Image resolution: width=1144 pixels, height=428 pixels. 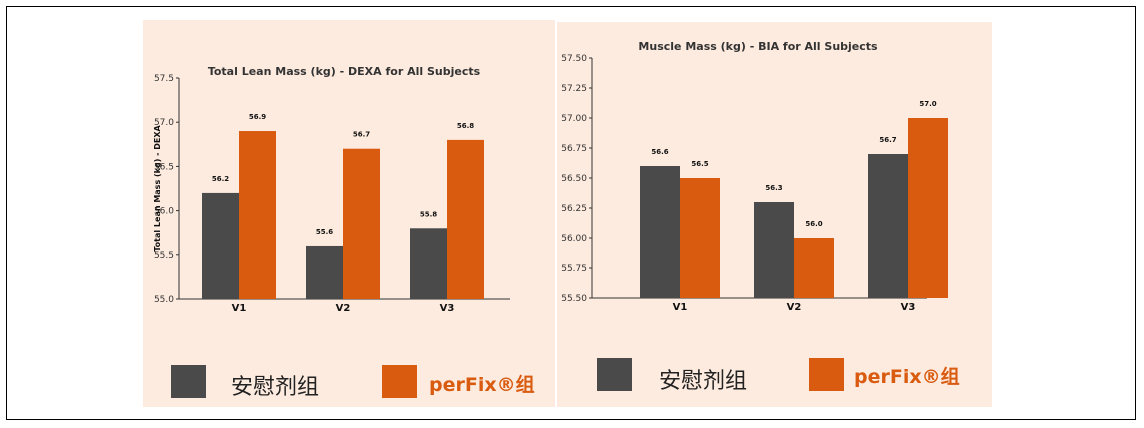 What do you see at coordinates (574, 179) in the screenshot?
I see `y-tick-label: 56.50` at bounding box center [574, 179].